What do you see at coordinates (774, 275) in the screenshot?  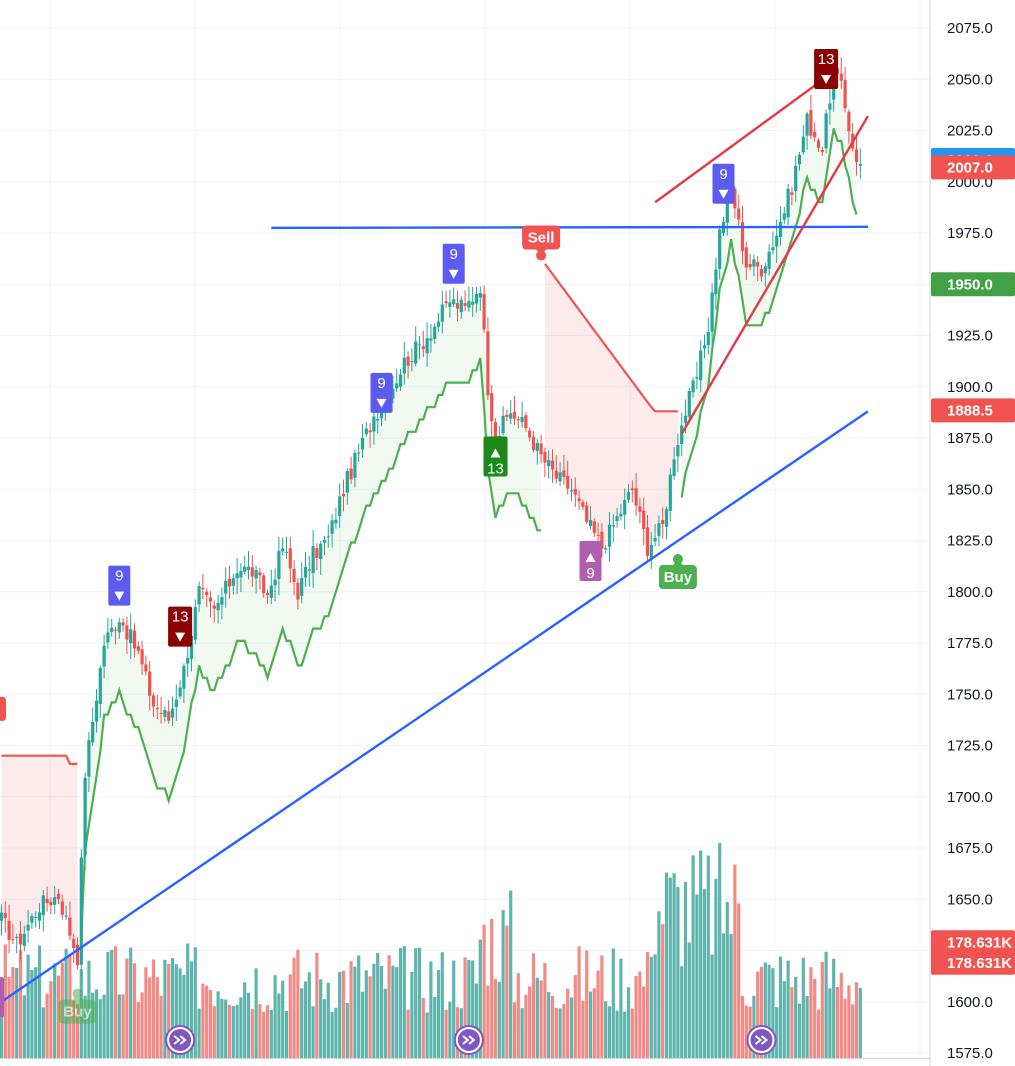 I see `trend-line` at bounding box center [774, 275].